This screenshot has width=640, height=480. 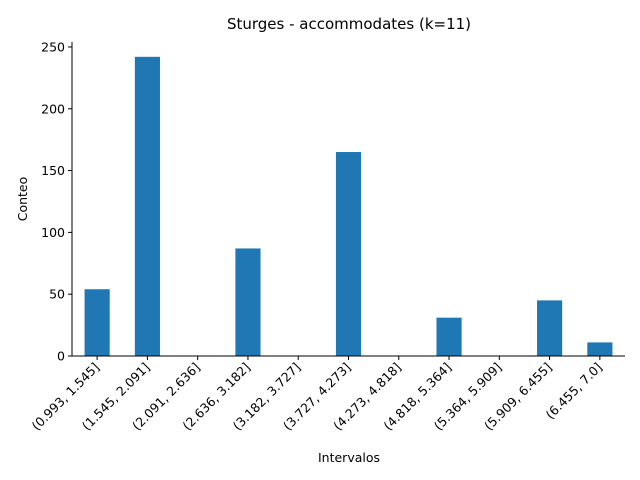 I want to click on y-tick-label-3: 150, so click(x=53, y=170).